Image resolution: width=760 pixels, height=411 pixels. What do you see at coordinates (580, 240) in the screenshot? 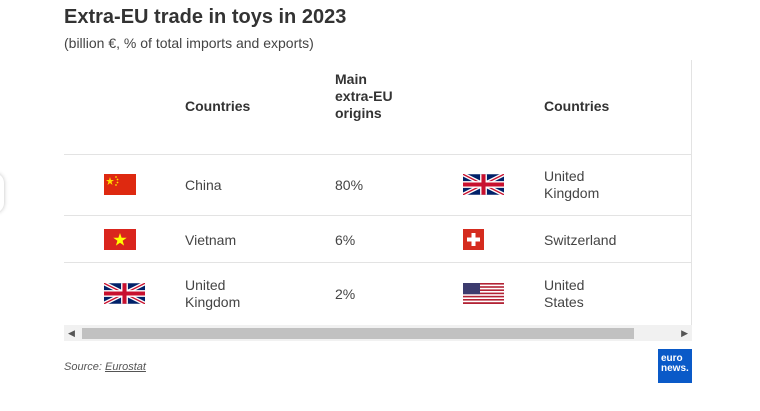
I see `destination-country: Switzerland` at bounding box center [580, 240].